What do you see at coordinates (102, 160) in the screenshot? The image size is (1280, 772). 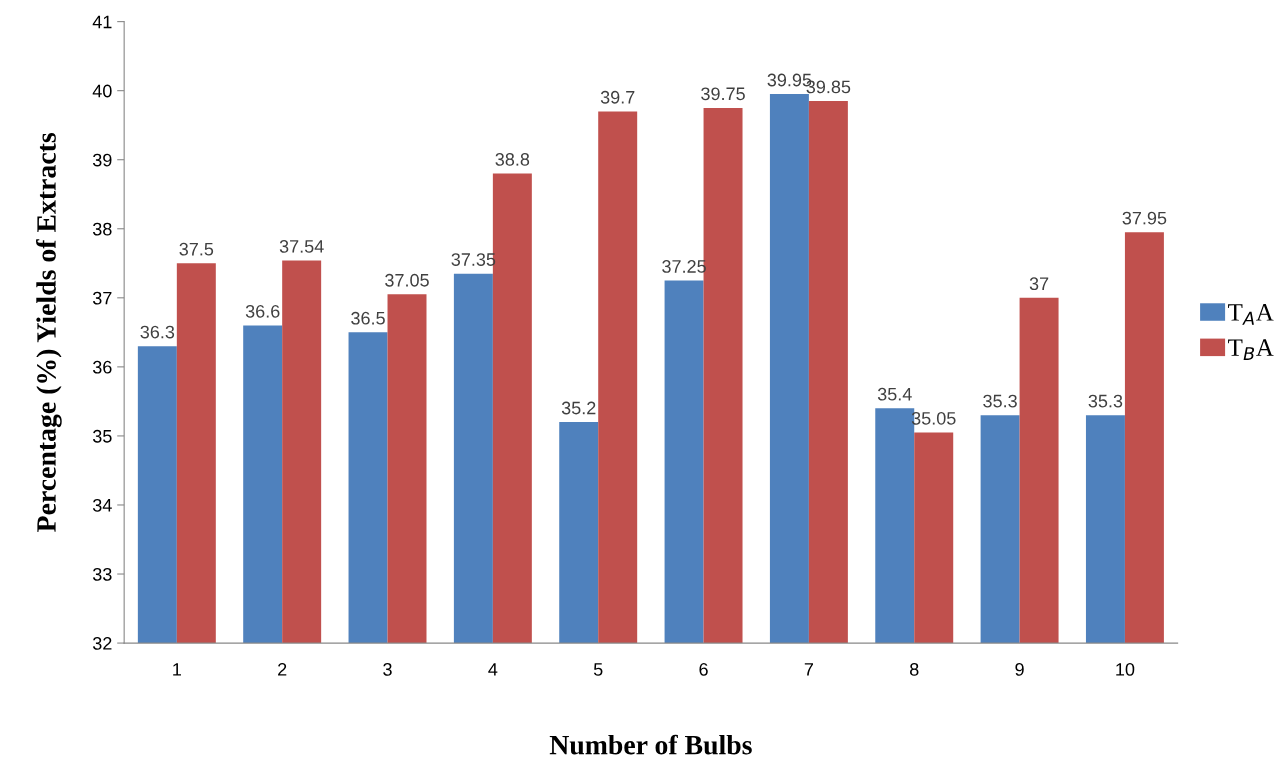 I see `y-tick-label: 39` at bounding box center [102, 160].